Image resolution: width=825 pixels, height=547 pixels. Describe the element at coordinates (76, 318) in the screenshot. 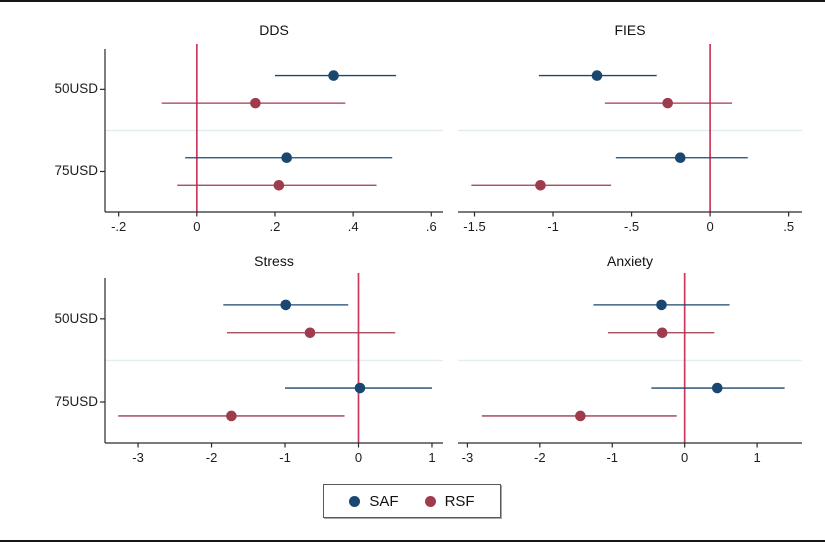

I see `row-label-50usd-bottom: 50USD` at that location.